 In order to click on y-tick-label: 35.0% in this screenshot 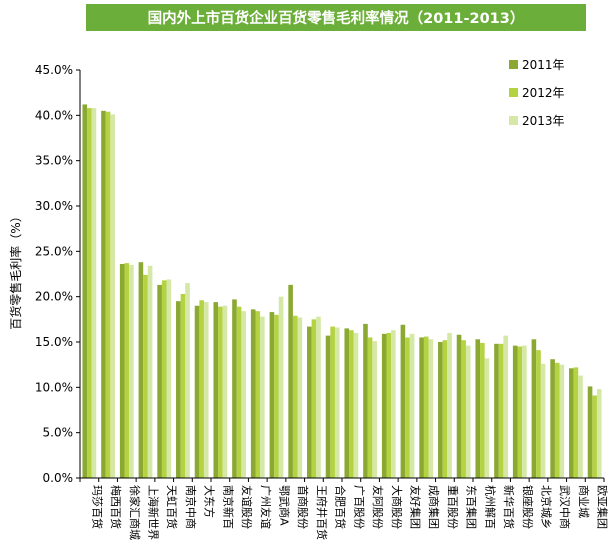, I will do `click(54, 161)`.